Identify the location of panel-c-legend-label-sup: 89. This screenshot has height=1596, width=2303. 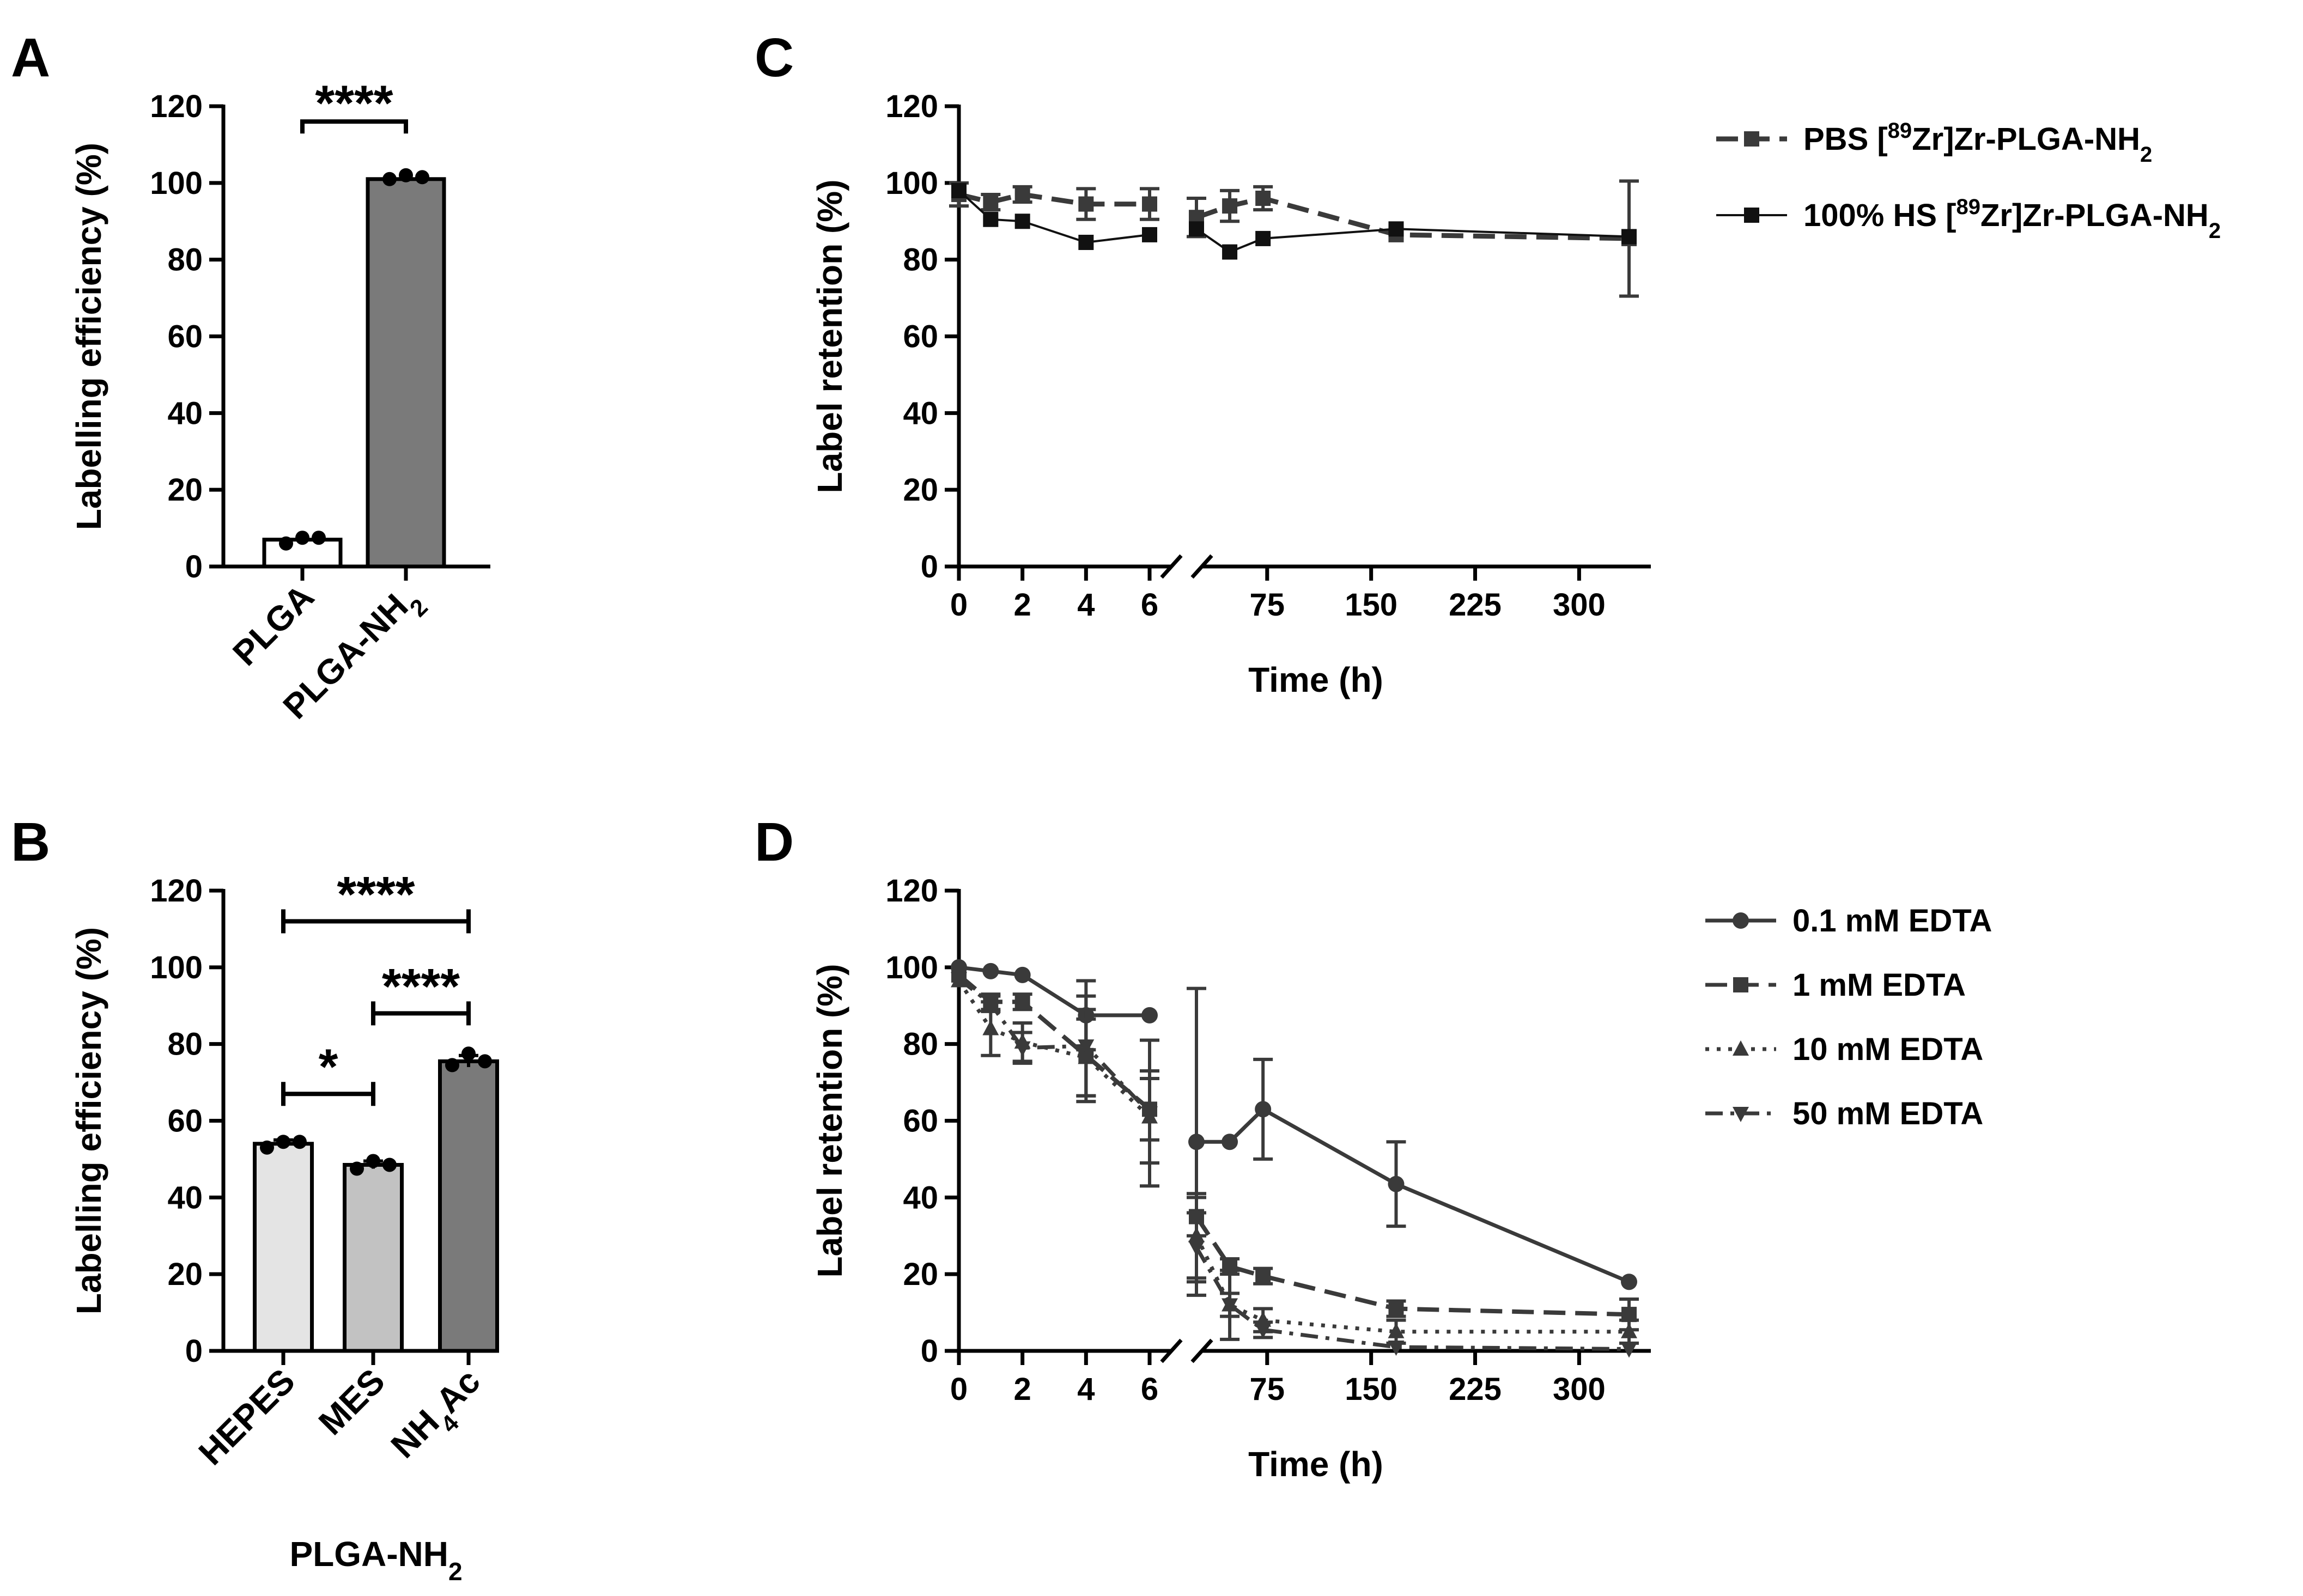
(1900, 131).